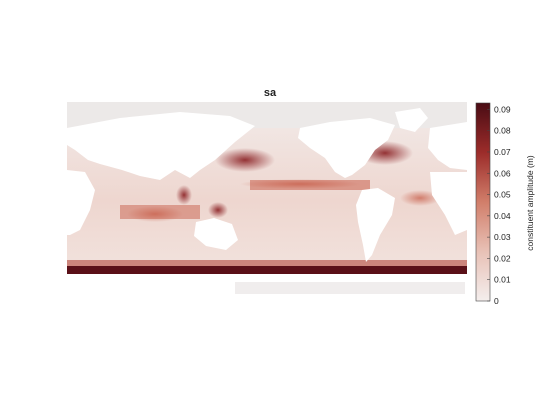  What do you see at coordinates (502, 152) in the screenshot?
I see `colorbar-tick-label: 0.07` at bounding box center [502, 152].